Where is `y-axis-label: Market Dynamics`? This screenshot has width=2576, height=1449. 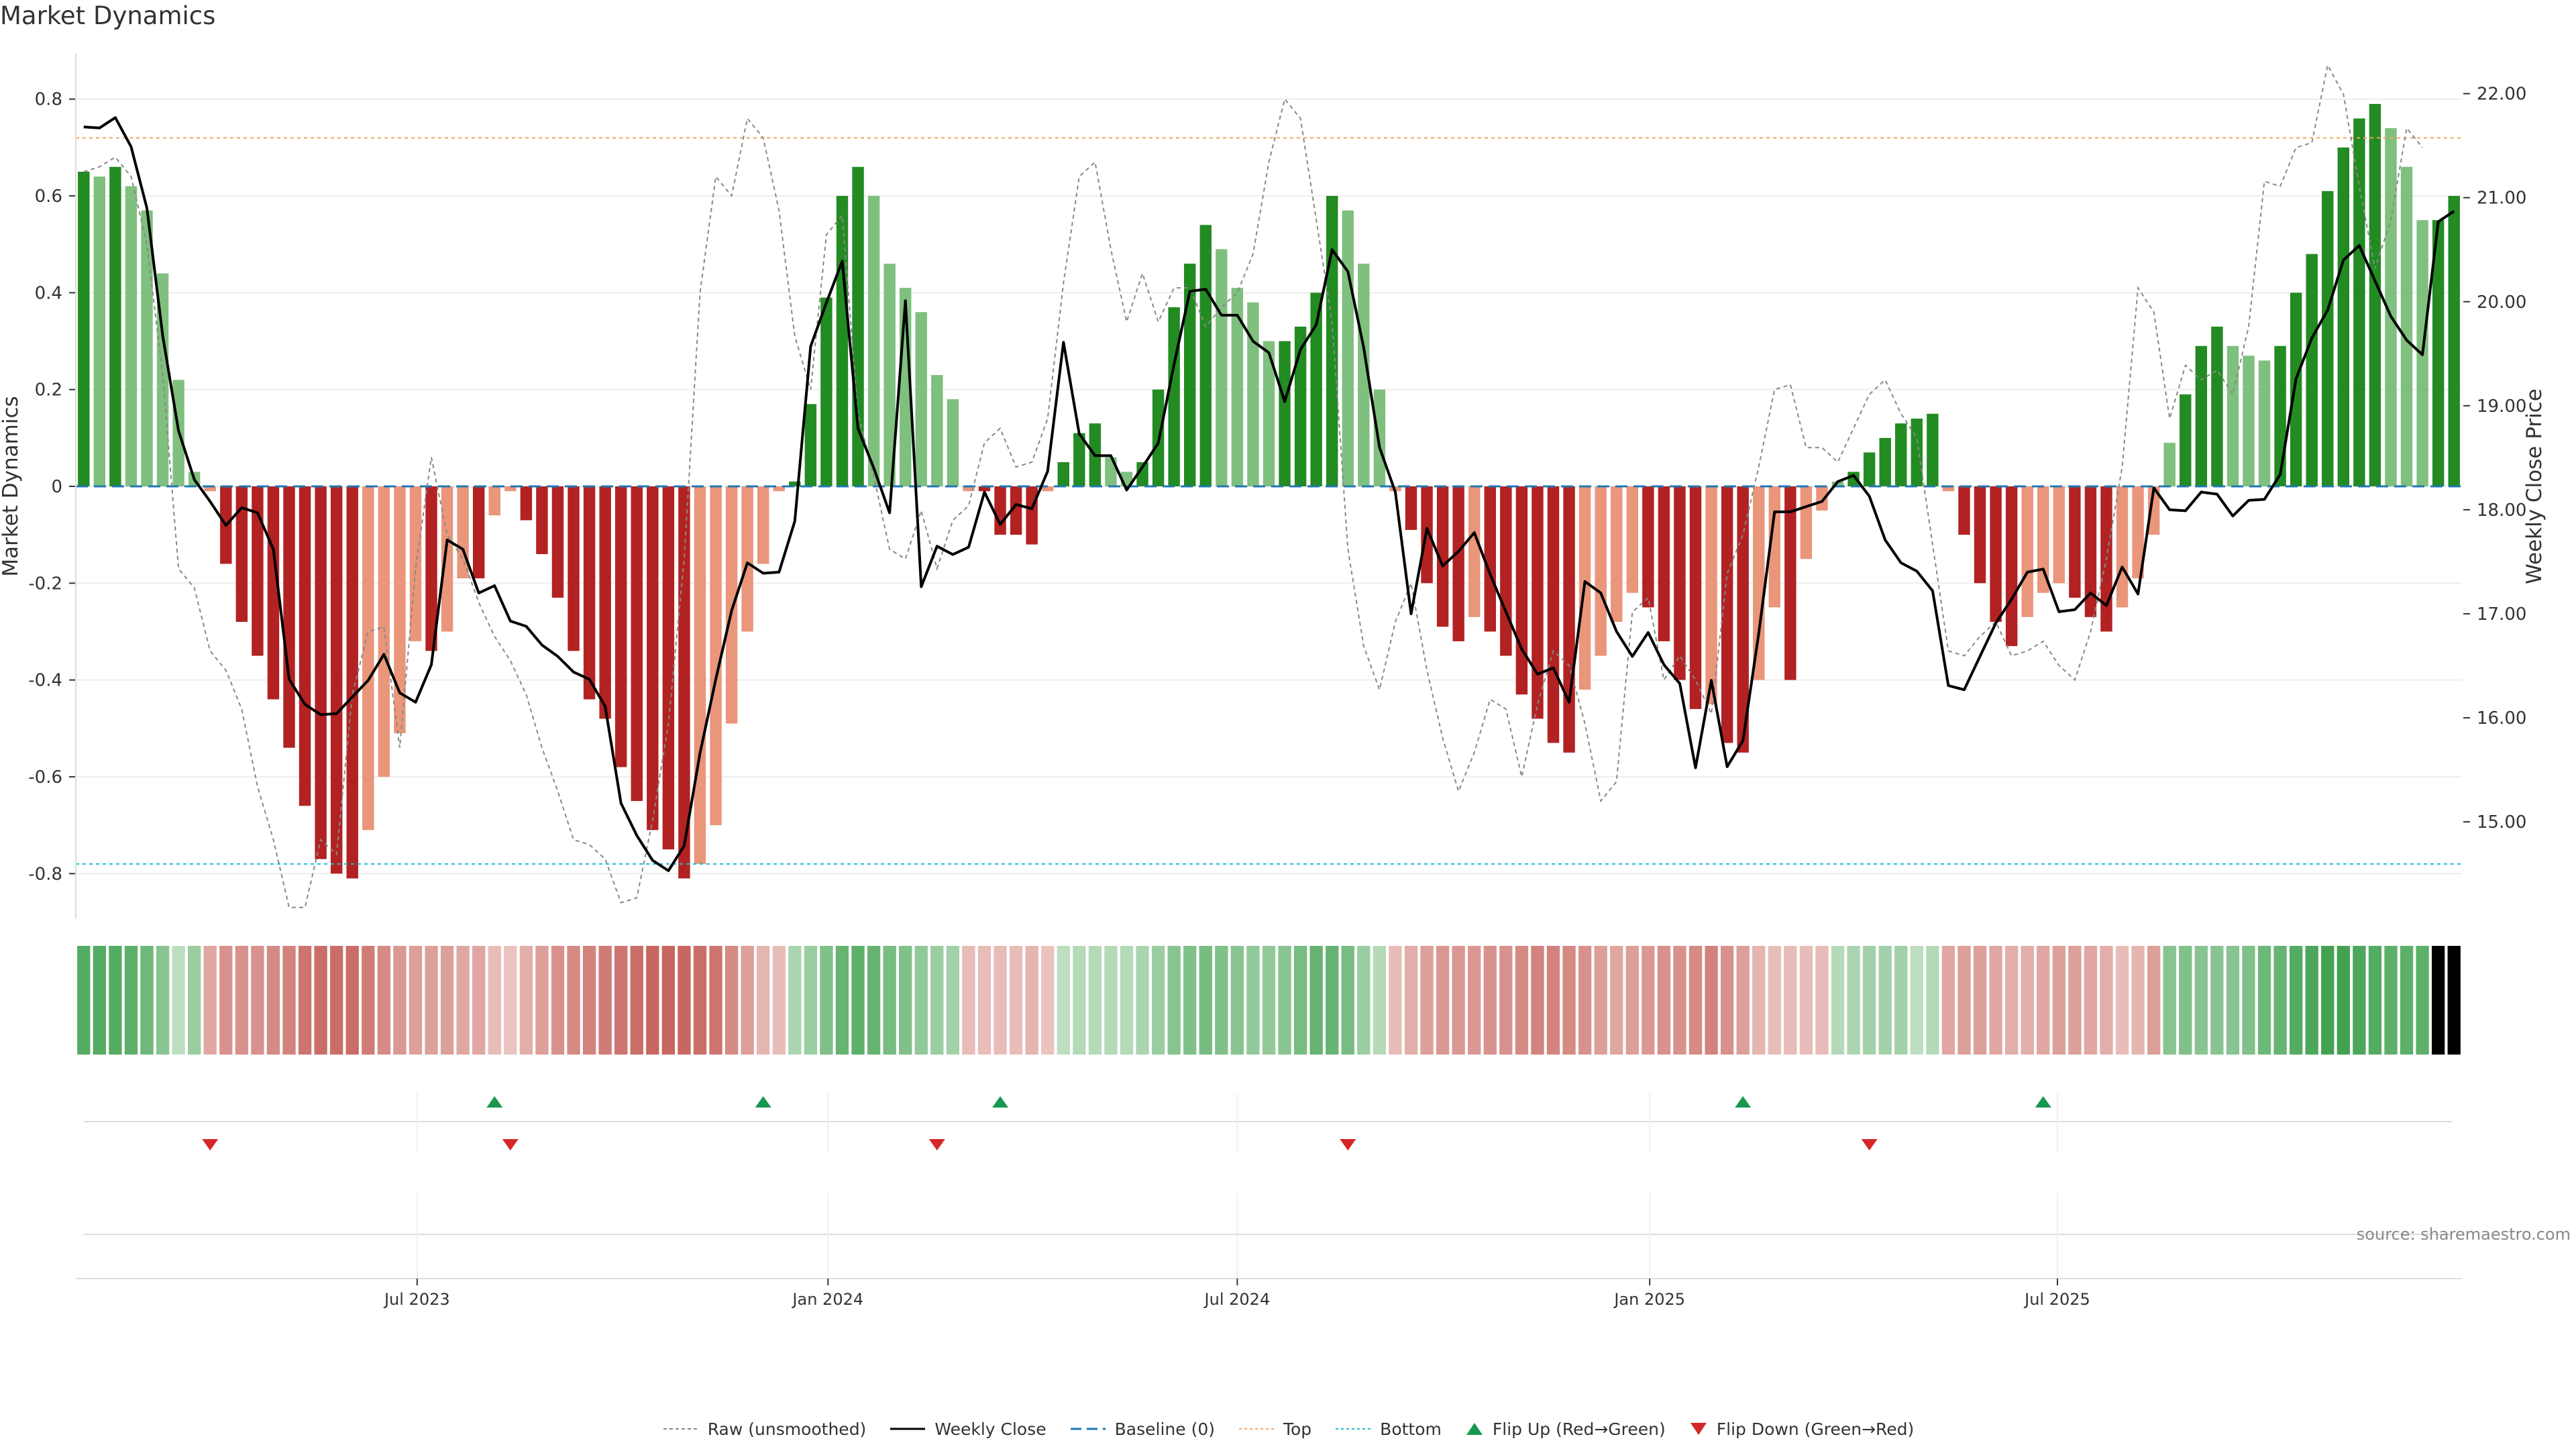
y-axis-label: Market Dynamics is located at coordinates (11, 486).